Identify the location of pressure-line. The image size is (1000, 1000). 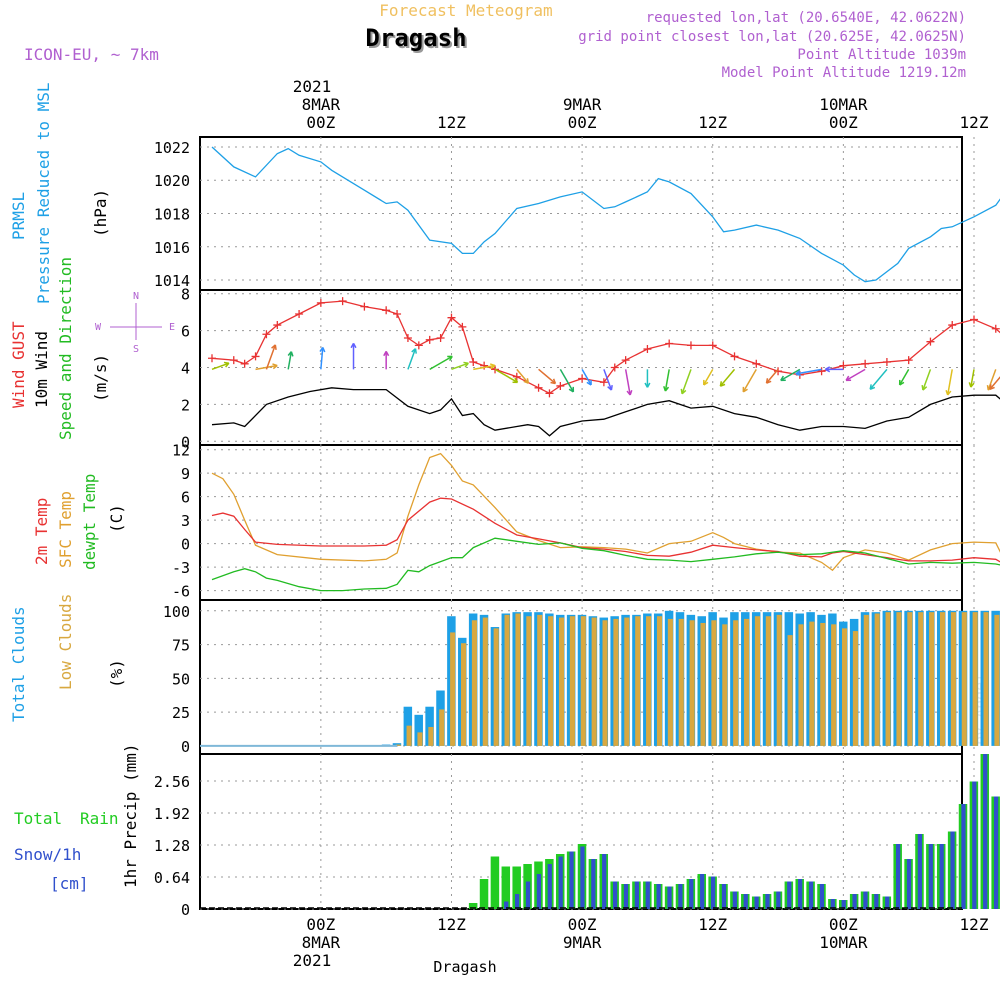
(605, 214).